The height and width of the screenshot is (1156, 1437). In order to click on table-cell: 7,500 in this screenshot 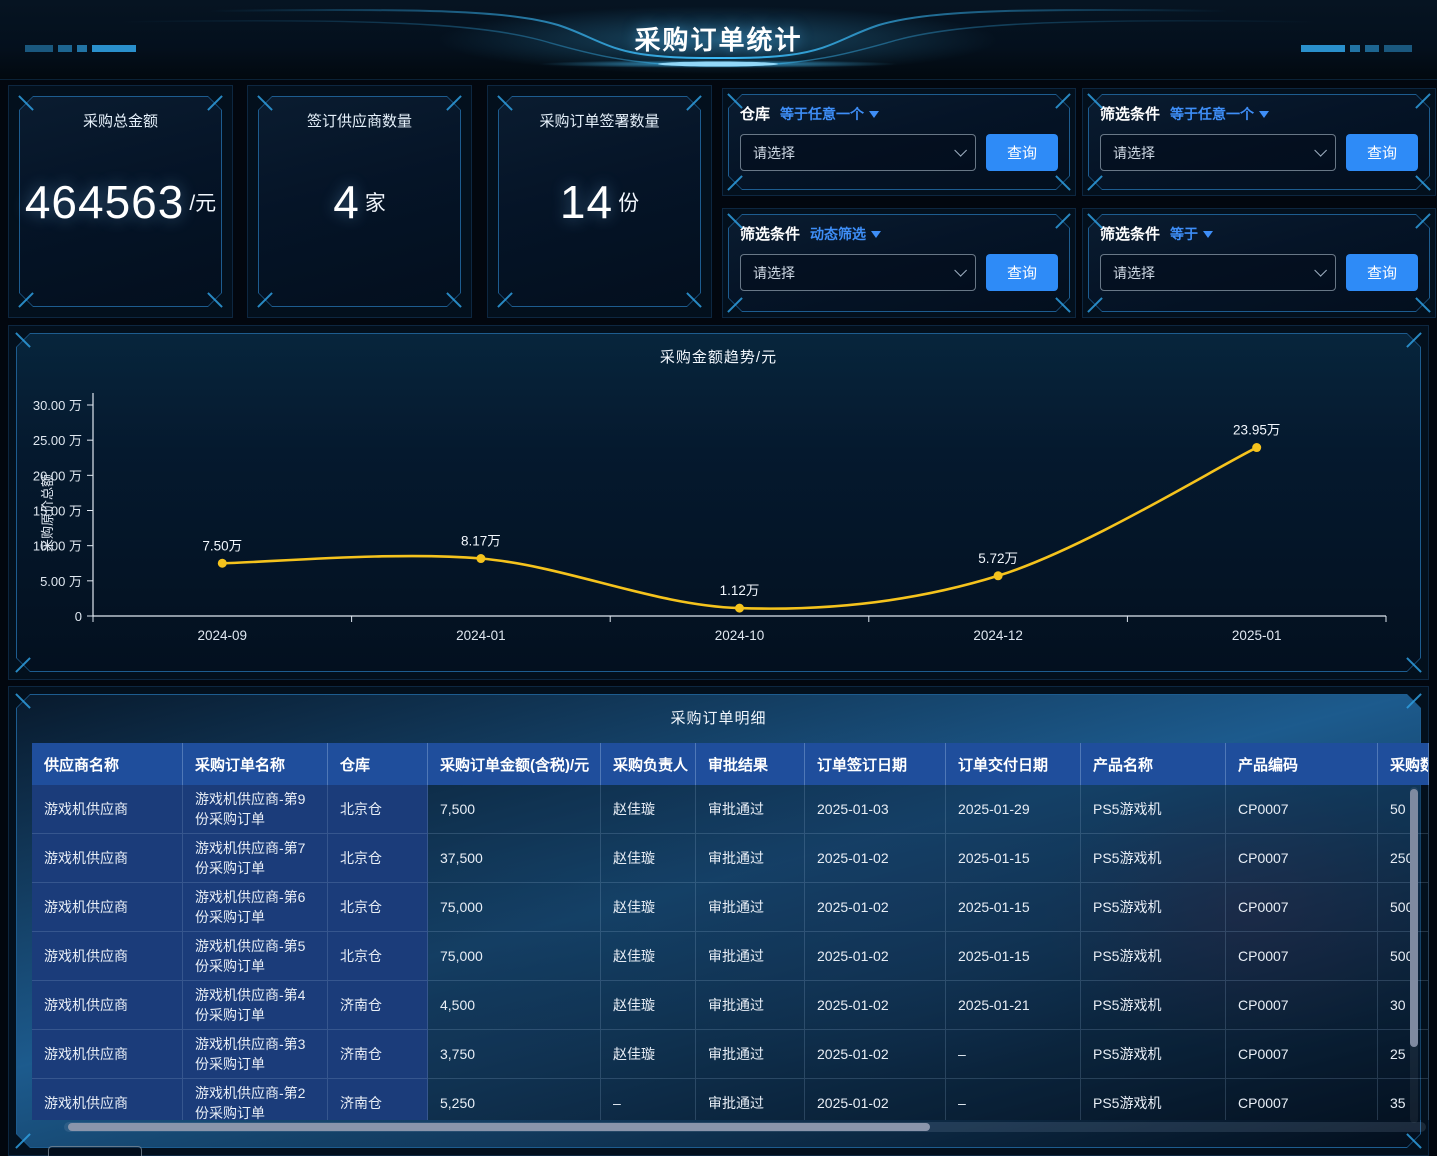, I will do `click(514, 809)`.